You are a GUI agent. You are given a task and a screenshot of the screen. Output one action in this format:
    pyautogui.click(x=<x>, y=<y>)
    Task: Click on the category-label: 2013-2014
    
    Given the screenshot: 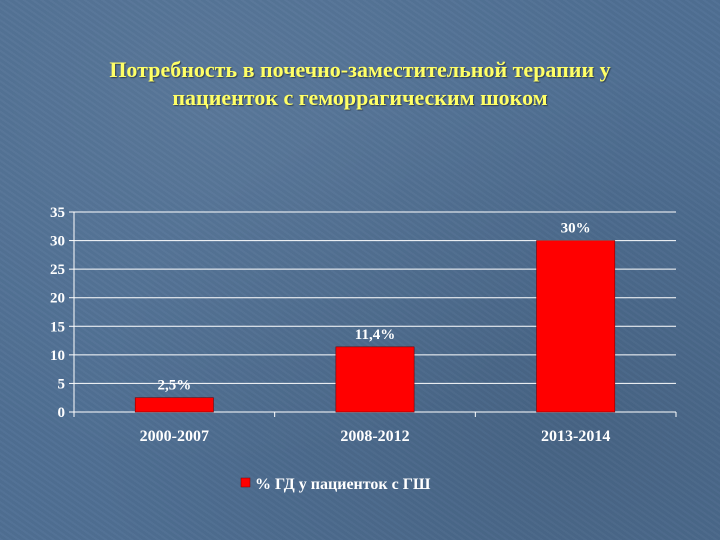 What is the action you would take?
    pyautogui.click(x=575, y=436)
    